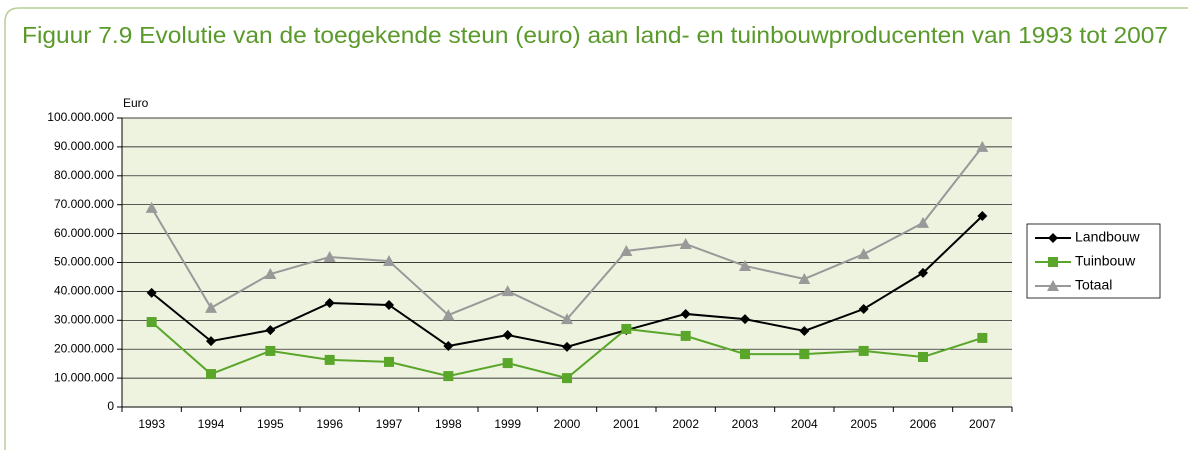 Image resolution: width=1188 pixels, height=450 pixels. Describe the element at coordinates (84, 233) in the screenshot. I see `y-tick-label: 60.000.000` at that location.